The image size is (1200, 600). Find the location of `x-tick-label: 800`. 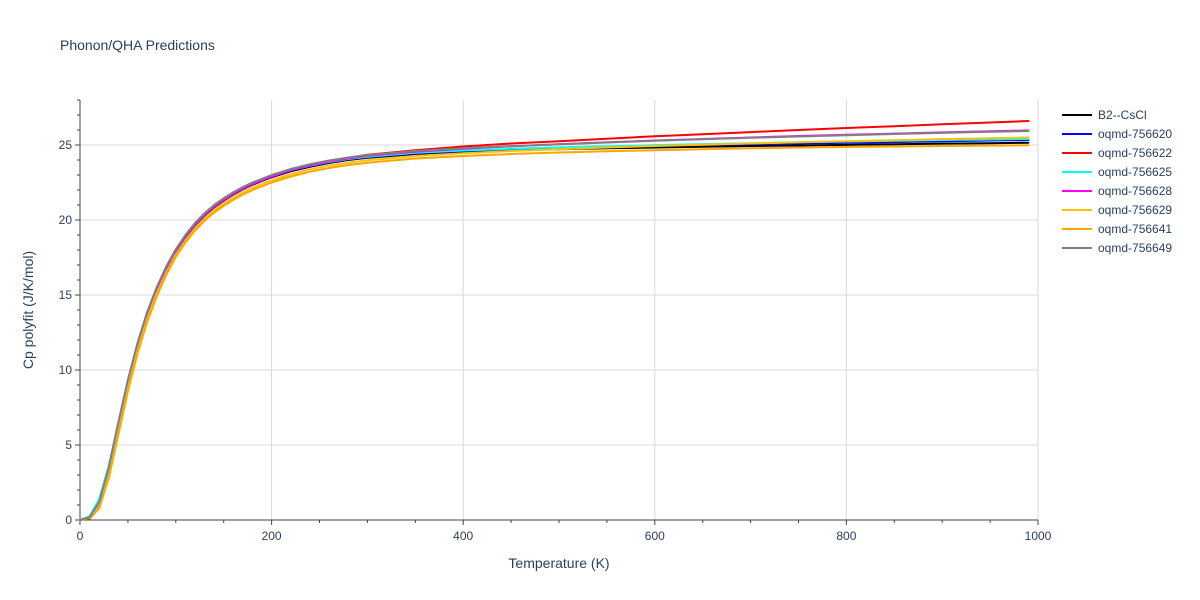

x-tick-label: 800 is located at coordinates (846, 536).